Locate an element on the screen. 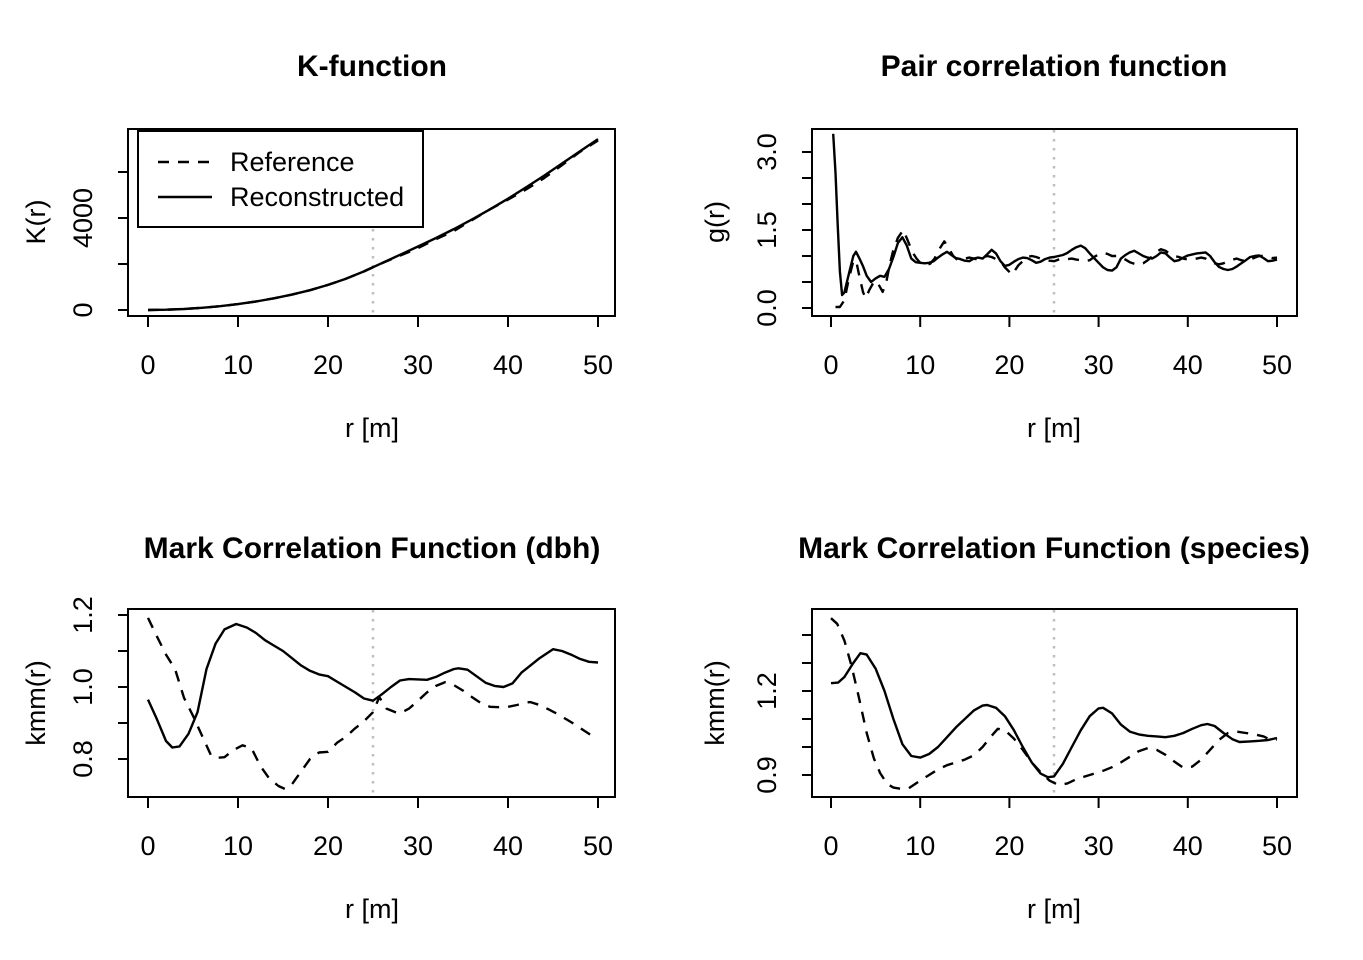 The image size is (1363, 960). y-axis-label: K(r) is located at coordinates (36, 222).